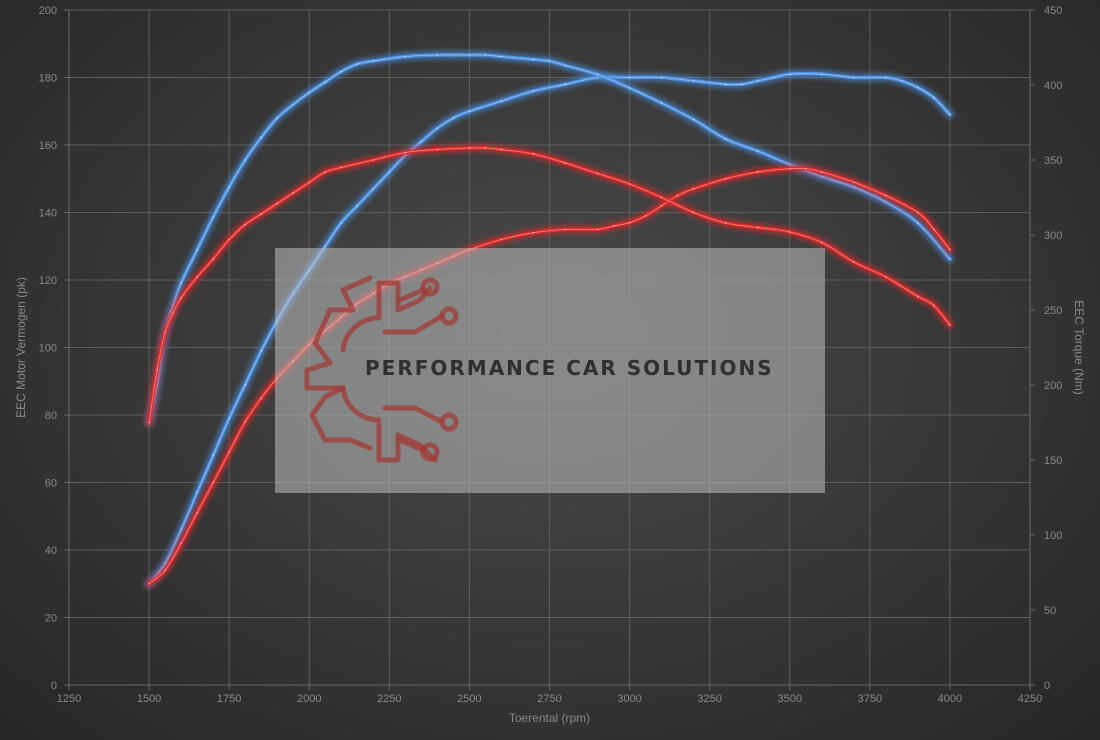 The image size is (1100, 740). I want to click on y-left-tick-label: 140, so click(48, 214).